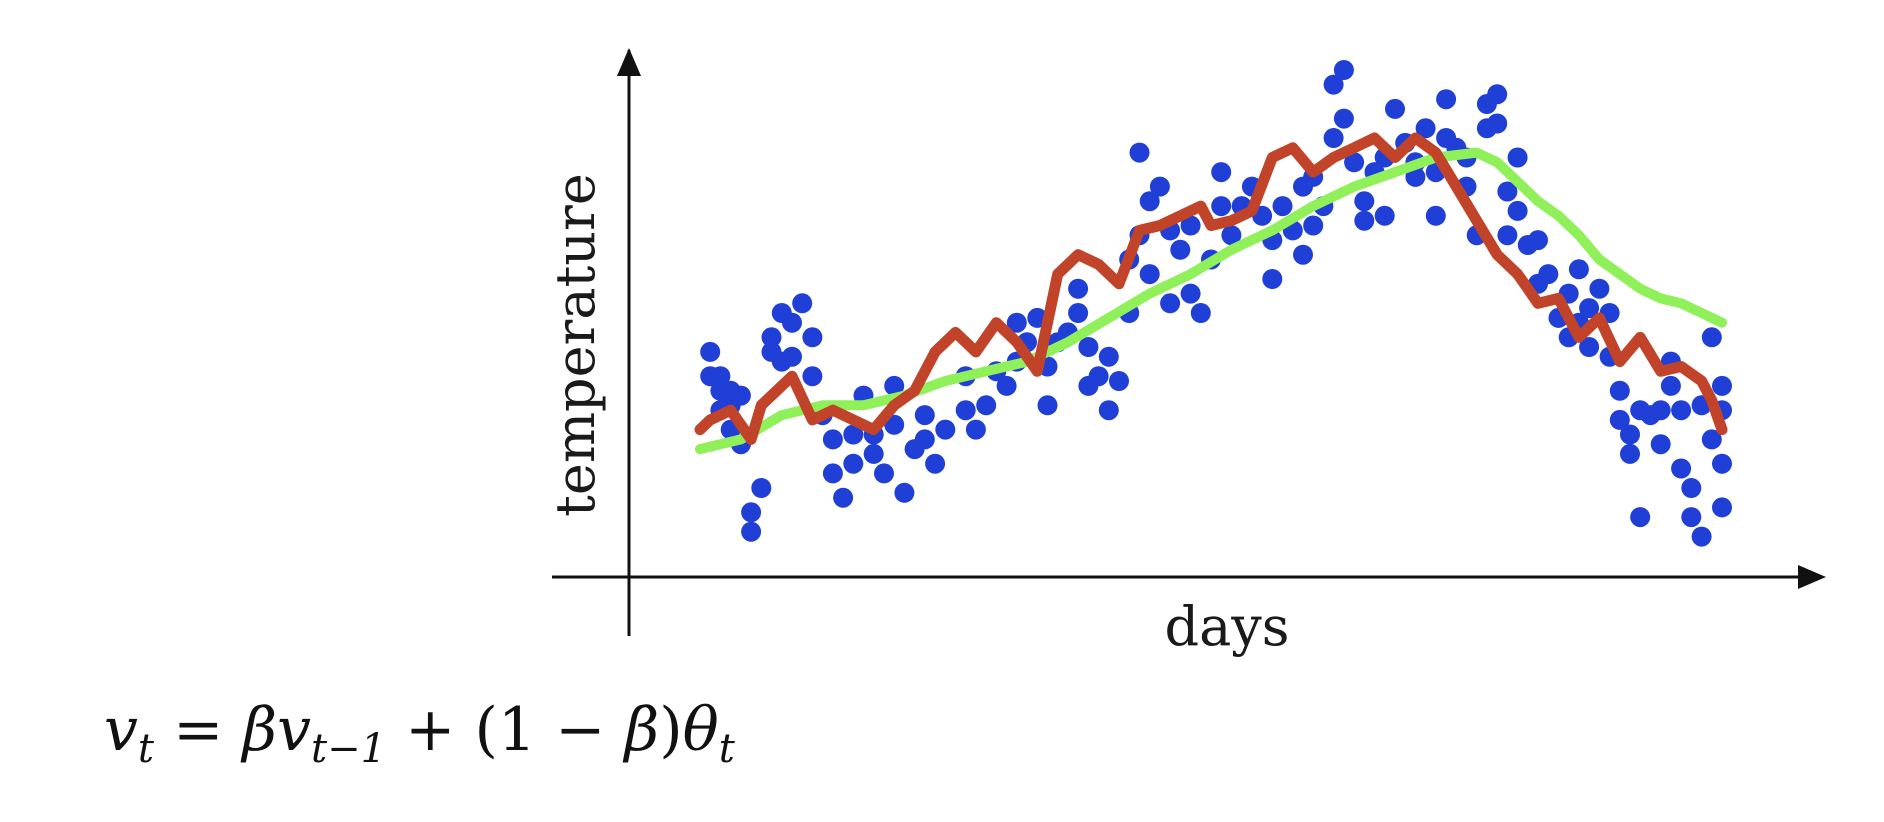 The width and height of the screenshot is (1884, 822). What do you see at coordinates (700, 730) in the screenshot?
I see `equation-theta: θ` at bounding box center [700, 730].